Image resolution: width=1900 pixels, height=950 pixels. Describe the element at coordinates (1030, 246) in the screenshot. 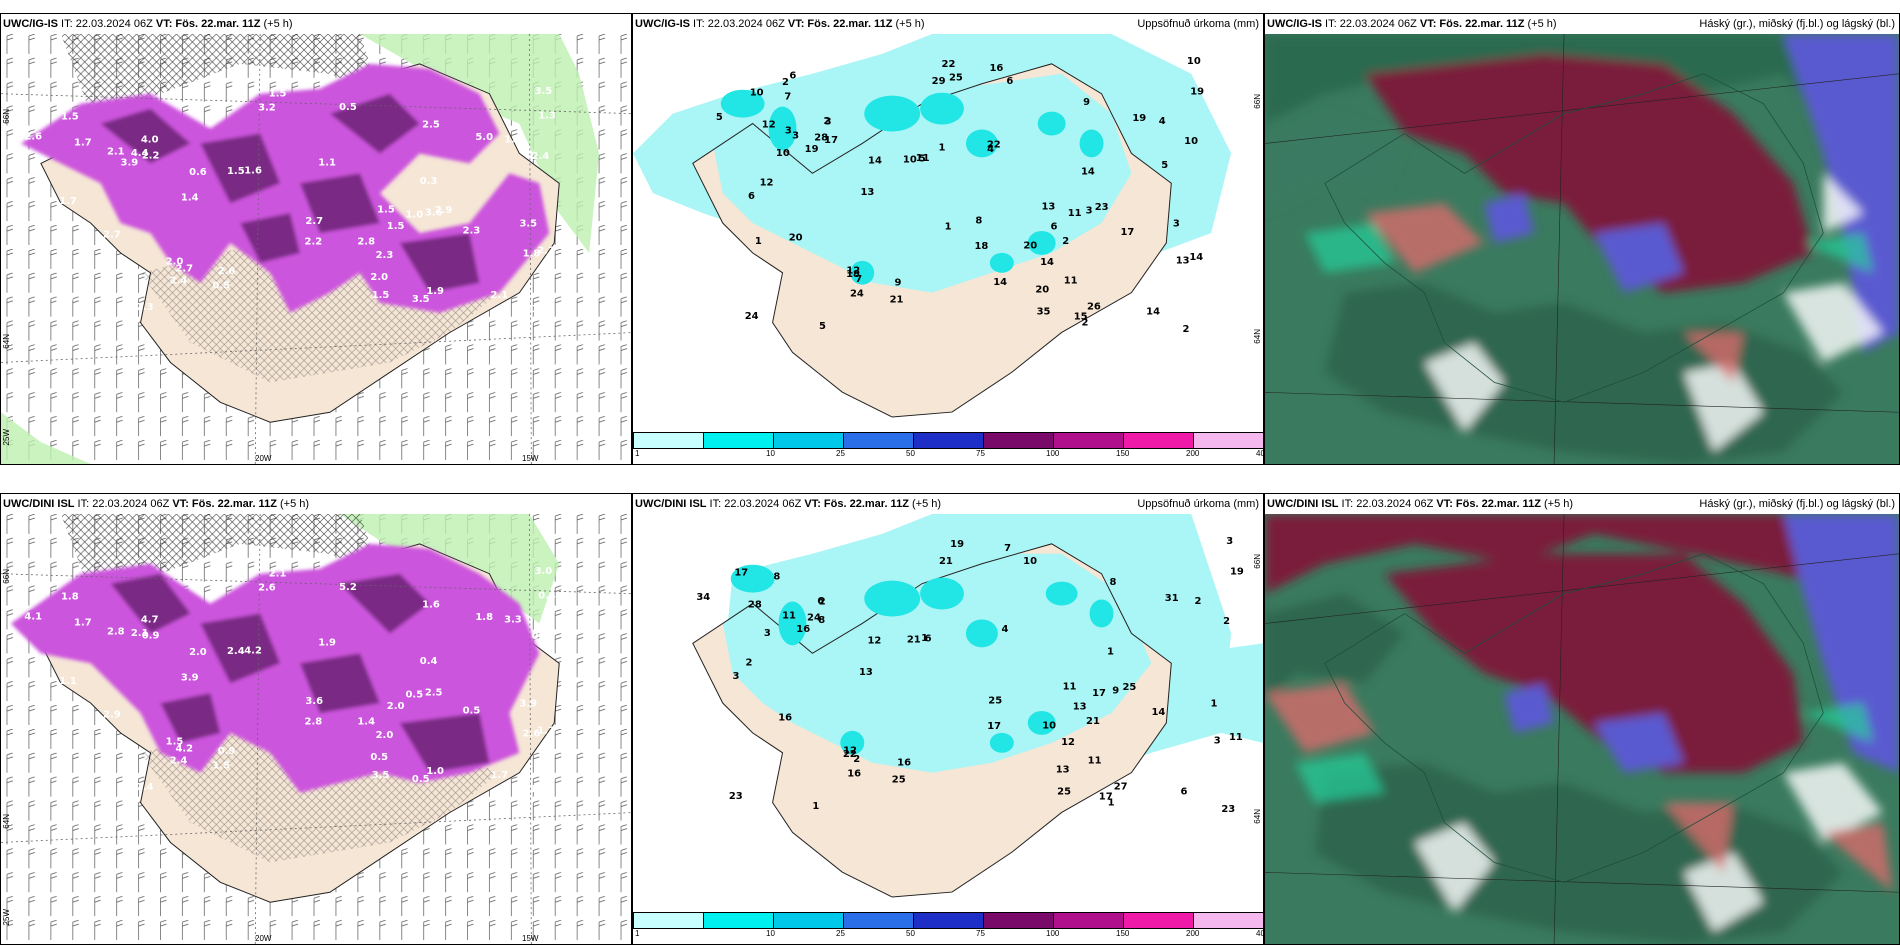

I see `map-value-label: 20` at that location.